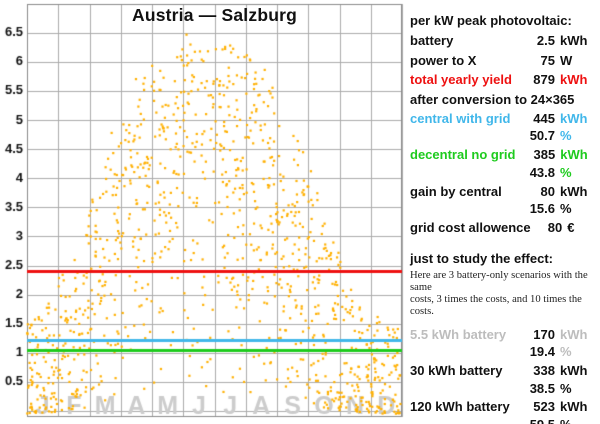  Describe the element at coordinates (542, 388) in the screenshot. I see `stat-value: 38.5` at that location.